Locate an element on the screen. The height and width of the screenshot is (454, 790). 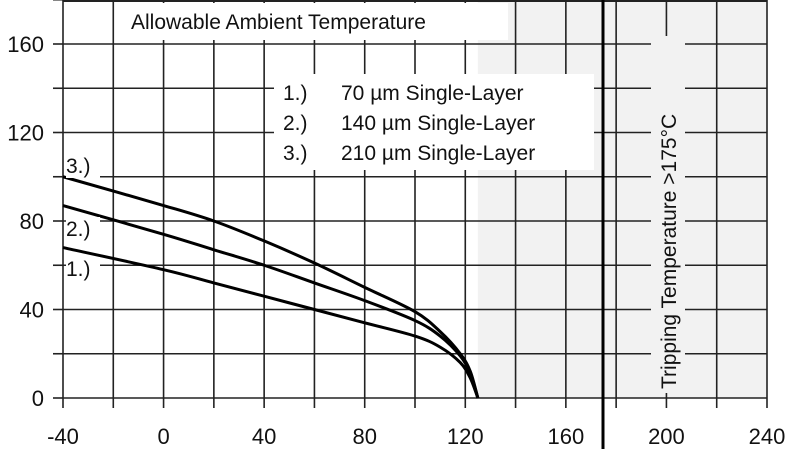
y-tick-label: 120 is located at coordinates (25, 133).